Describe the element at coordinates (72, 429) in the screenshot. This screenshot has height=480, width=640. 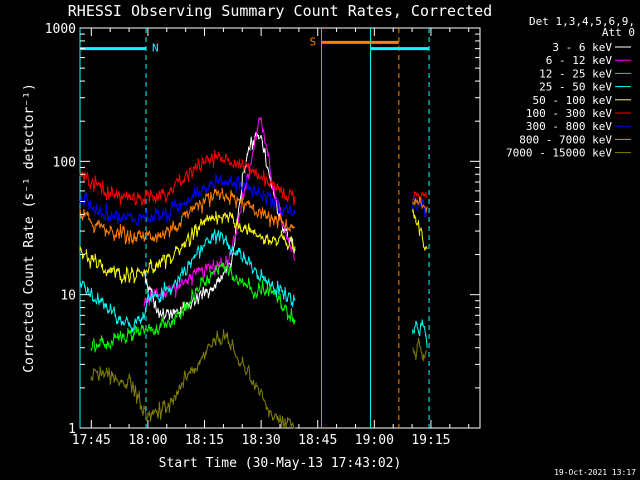
I see `y-tick-label-0: 1` at that location.